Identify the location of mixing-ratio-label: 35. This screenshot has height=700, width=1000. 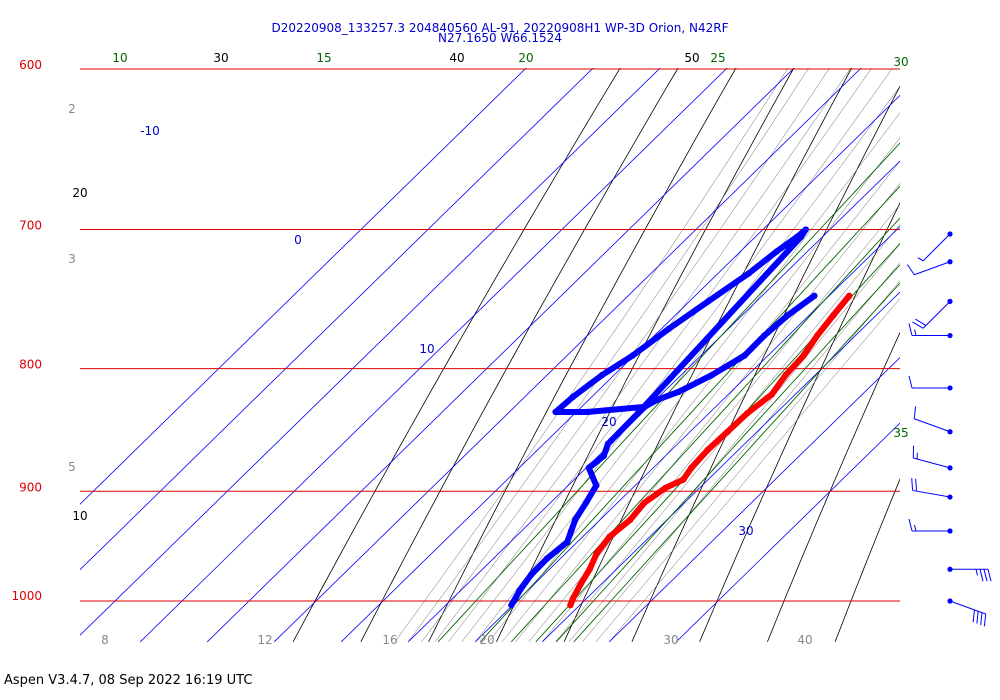
(900, 433).